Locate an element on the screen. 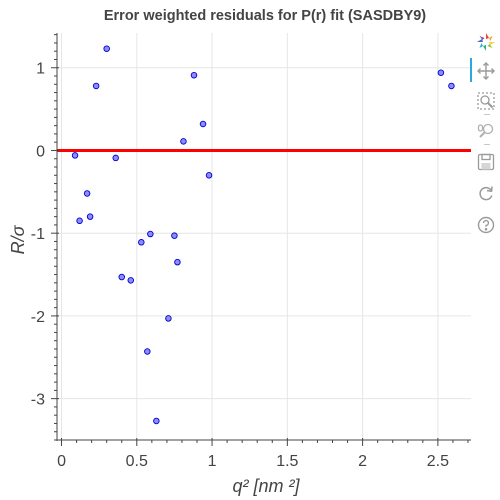 The width and height of the screenshot is (500, 500). y-tick-label: 0 is located at coordinates (40, 151).